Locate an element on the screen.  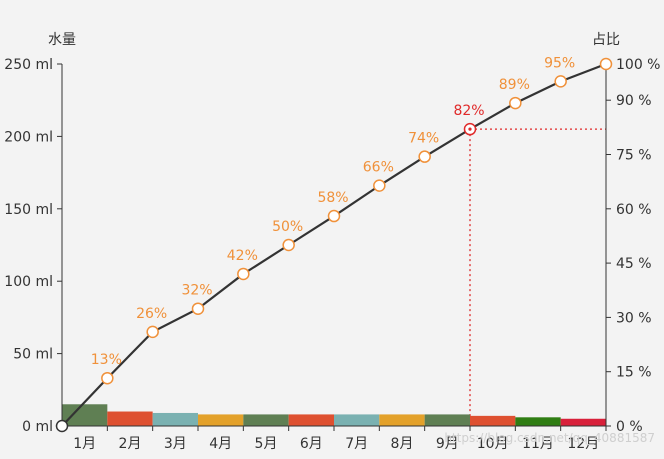
y-right-tick-label: 90 % is located at coordinates (634, 101).